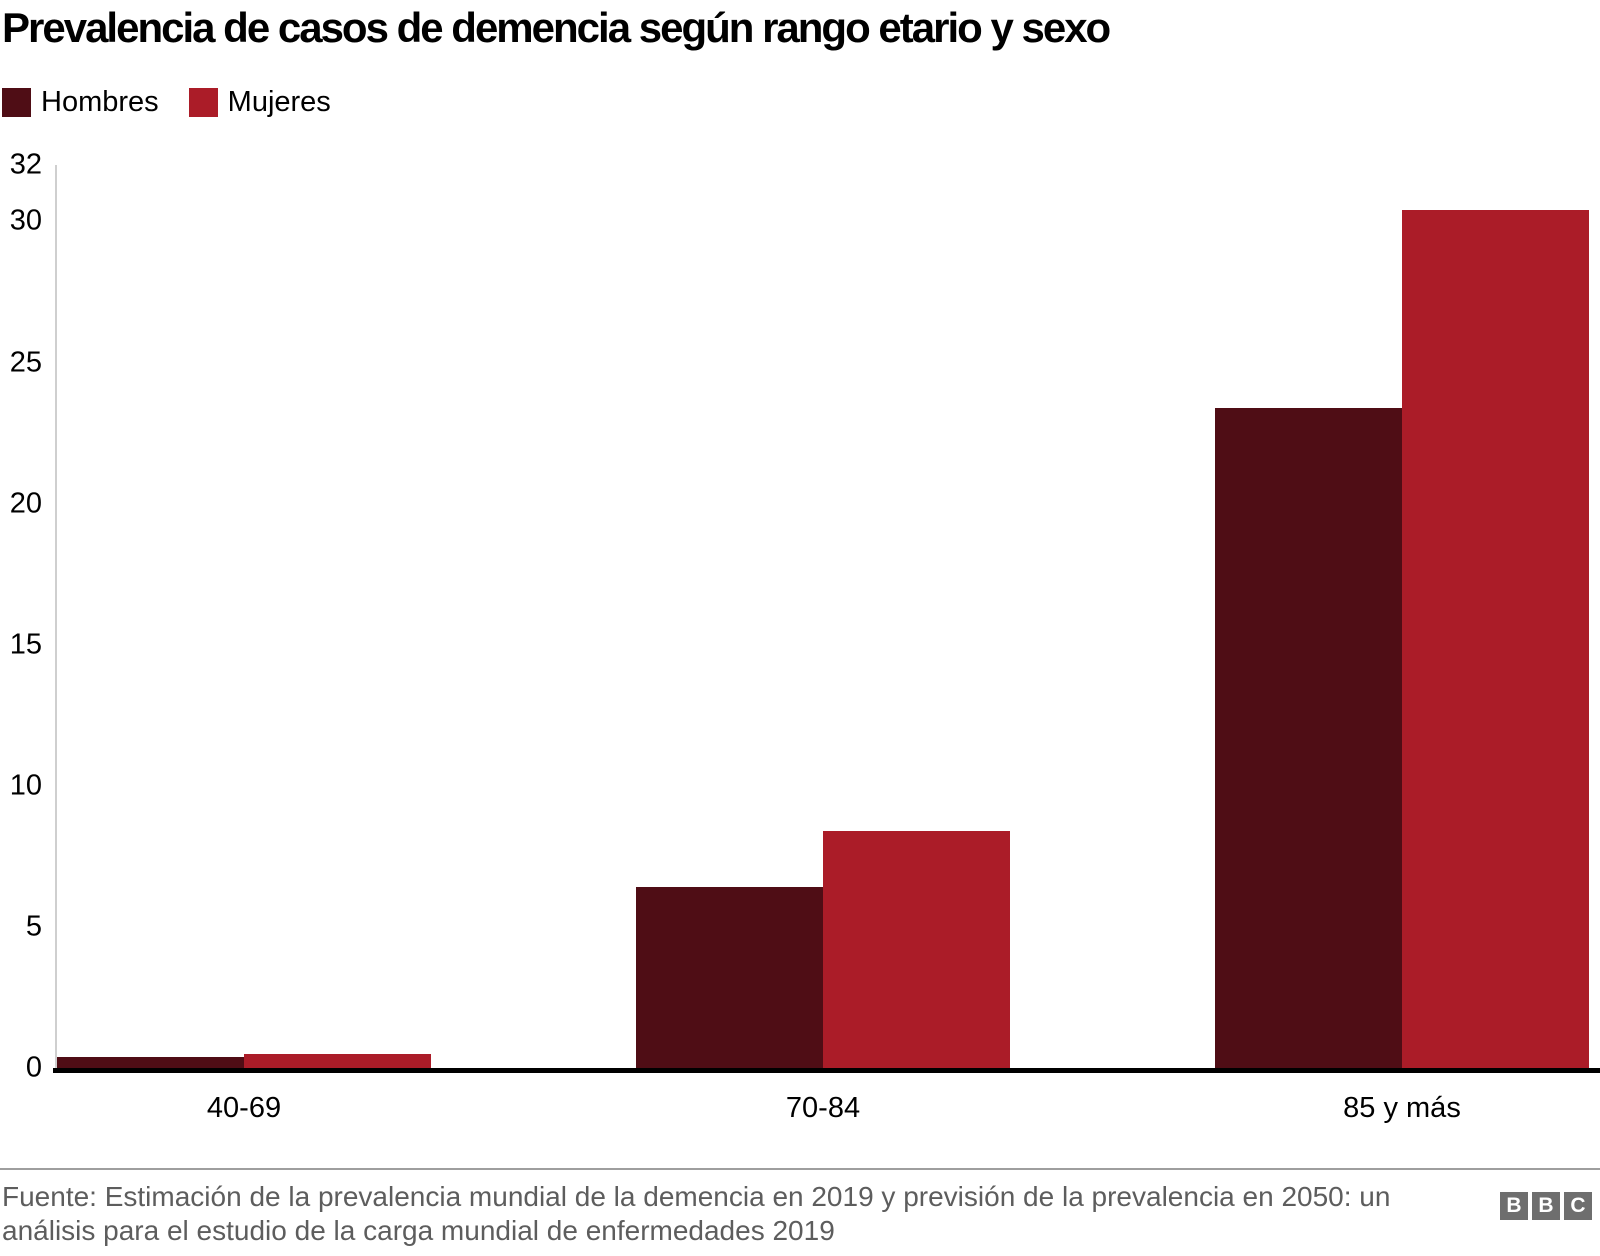 Image resolution: width=1600 pixels, height=1256 pixels. Describe the element at coordinates (33, 926) in the screenshot. I see `y-tick-label-5: 5` at that location.